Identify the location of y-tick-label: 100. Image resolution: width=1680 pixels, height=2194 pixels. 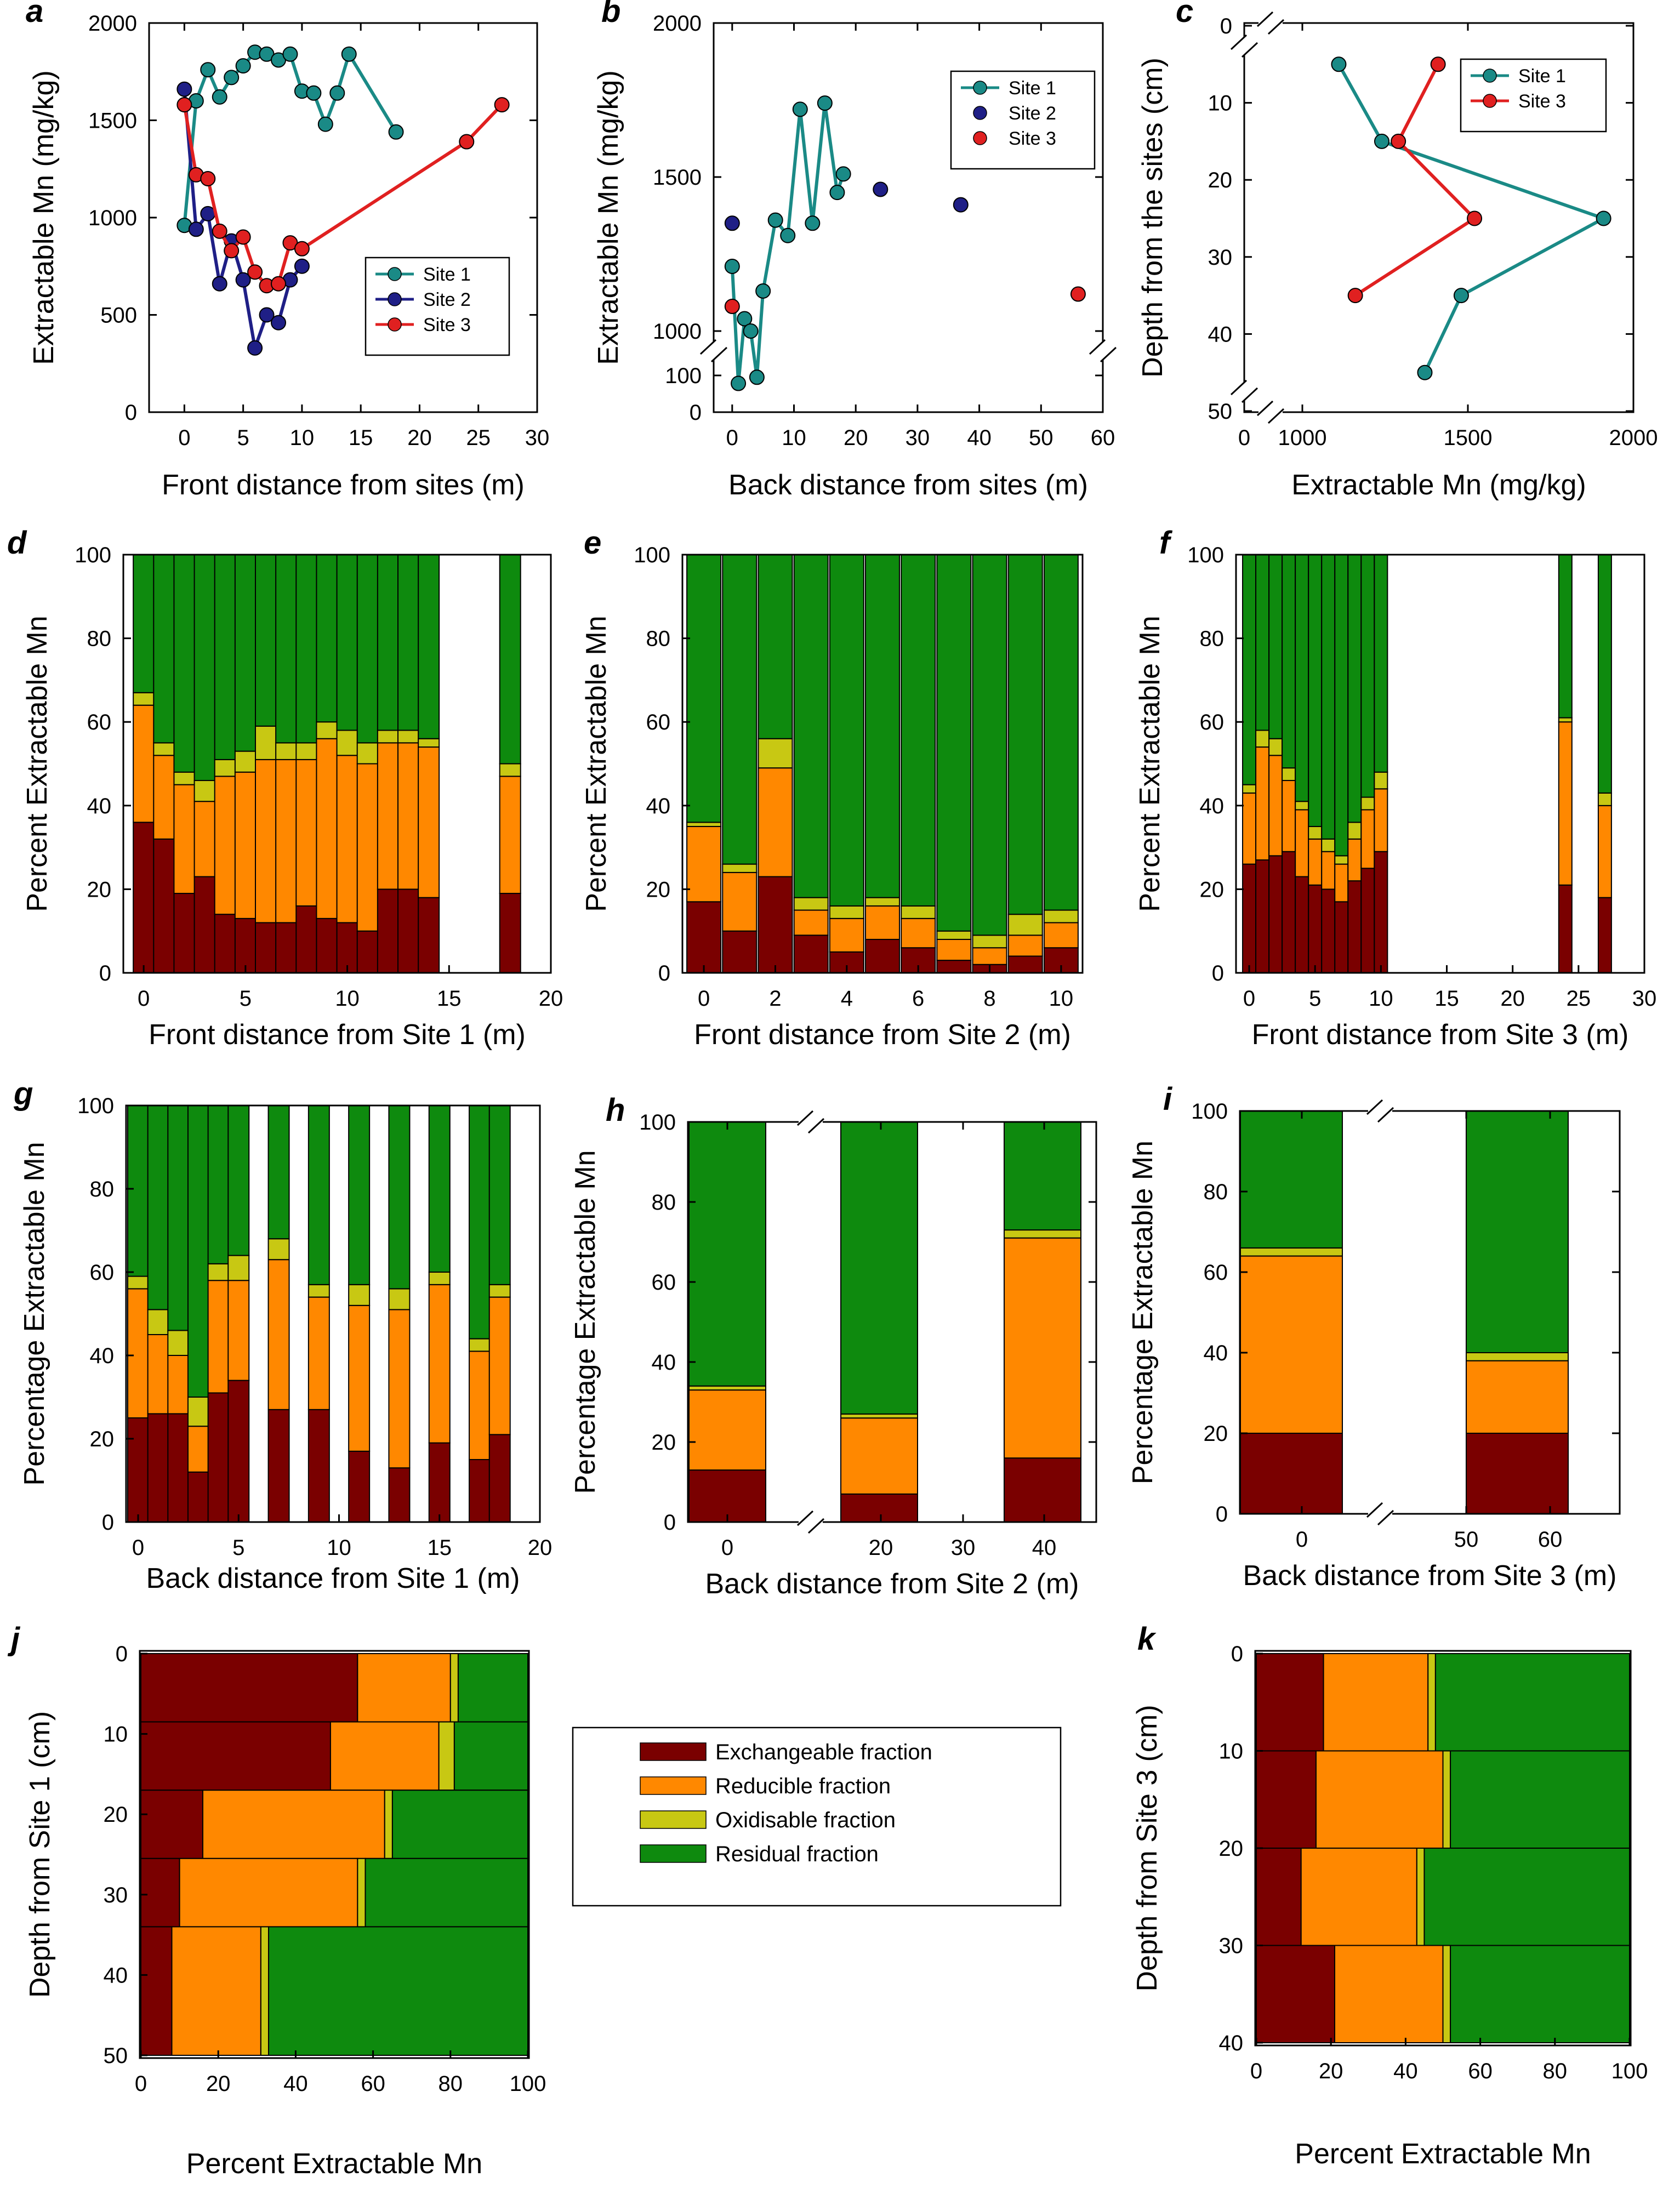
(652, 555).